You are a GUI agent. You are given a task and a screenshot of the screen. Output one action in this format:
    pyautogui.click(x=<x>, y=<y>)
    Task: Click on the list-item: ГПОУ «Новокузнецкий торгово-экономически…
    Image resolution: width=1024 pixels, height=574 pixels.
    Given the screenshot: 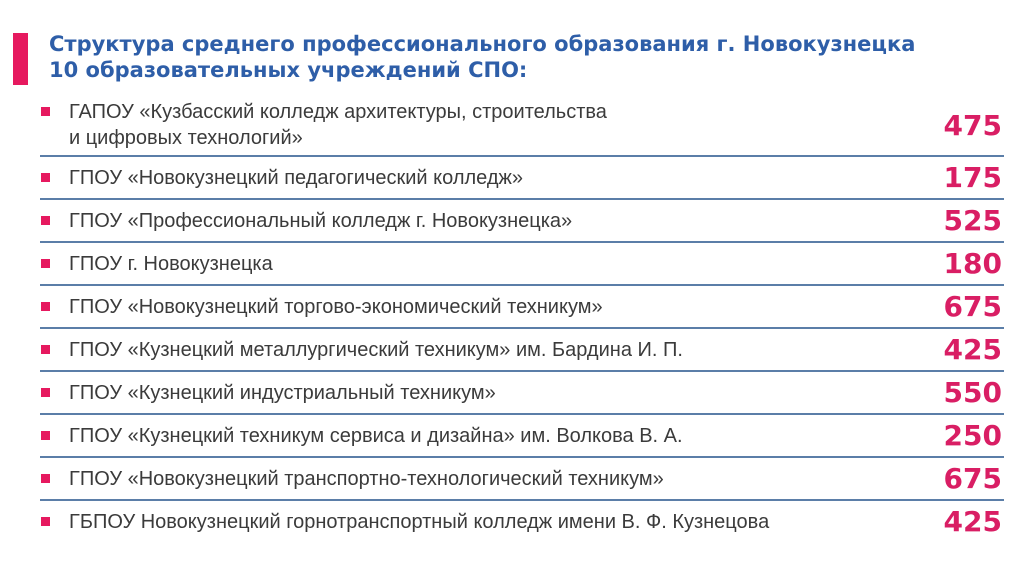 What is the action you would take?
    pyautogui.click(x=522, y=307)
    